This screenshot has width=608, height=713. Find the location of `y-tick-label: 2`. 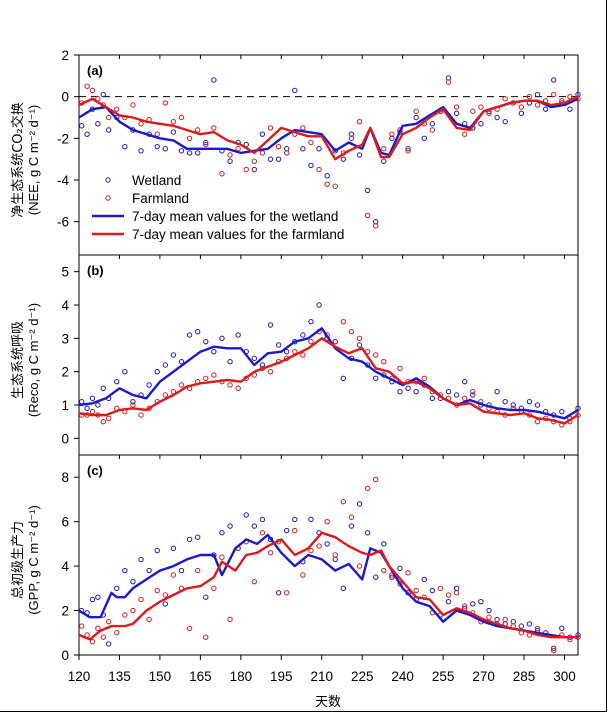

y-tick-label: 2 is located at coordinates (65, 55).